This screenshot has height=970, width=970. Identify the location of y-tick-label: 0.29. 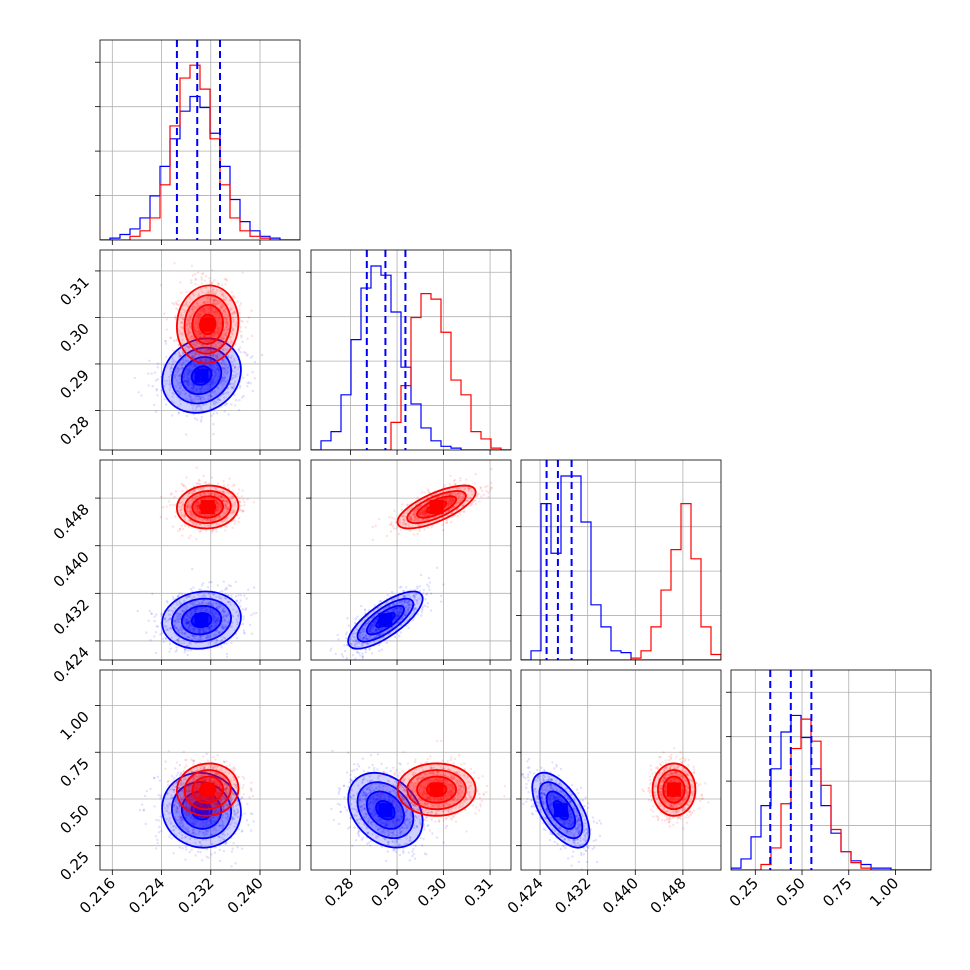
(74, 384).